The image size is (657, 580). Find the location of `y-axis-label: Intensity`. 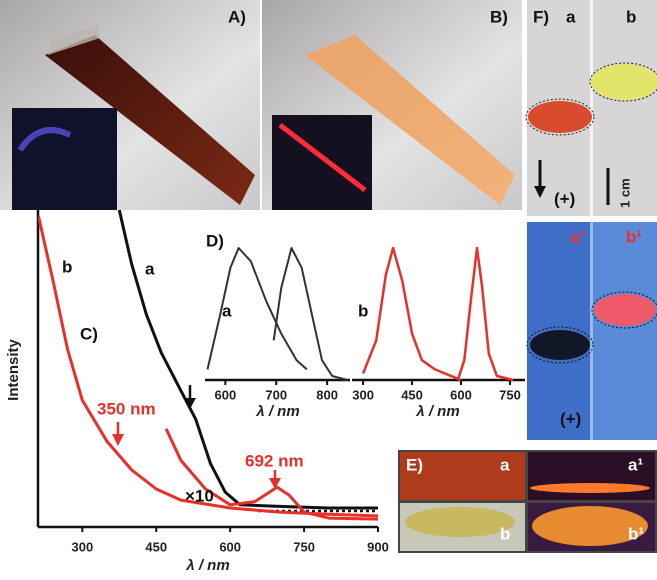

y-axis-label: Intensity is located at coordinates (13, 370).